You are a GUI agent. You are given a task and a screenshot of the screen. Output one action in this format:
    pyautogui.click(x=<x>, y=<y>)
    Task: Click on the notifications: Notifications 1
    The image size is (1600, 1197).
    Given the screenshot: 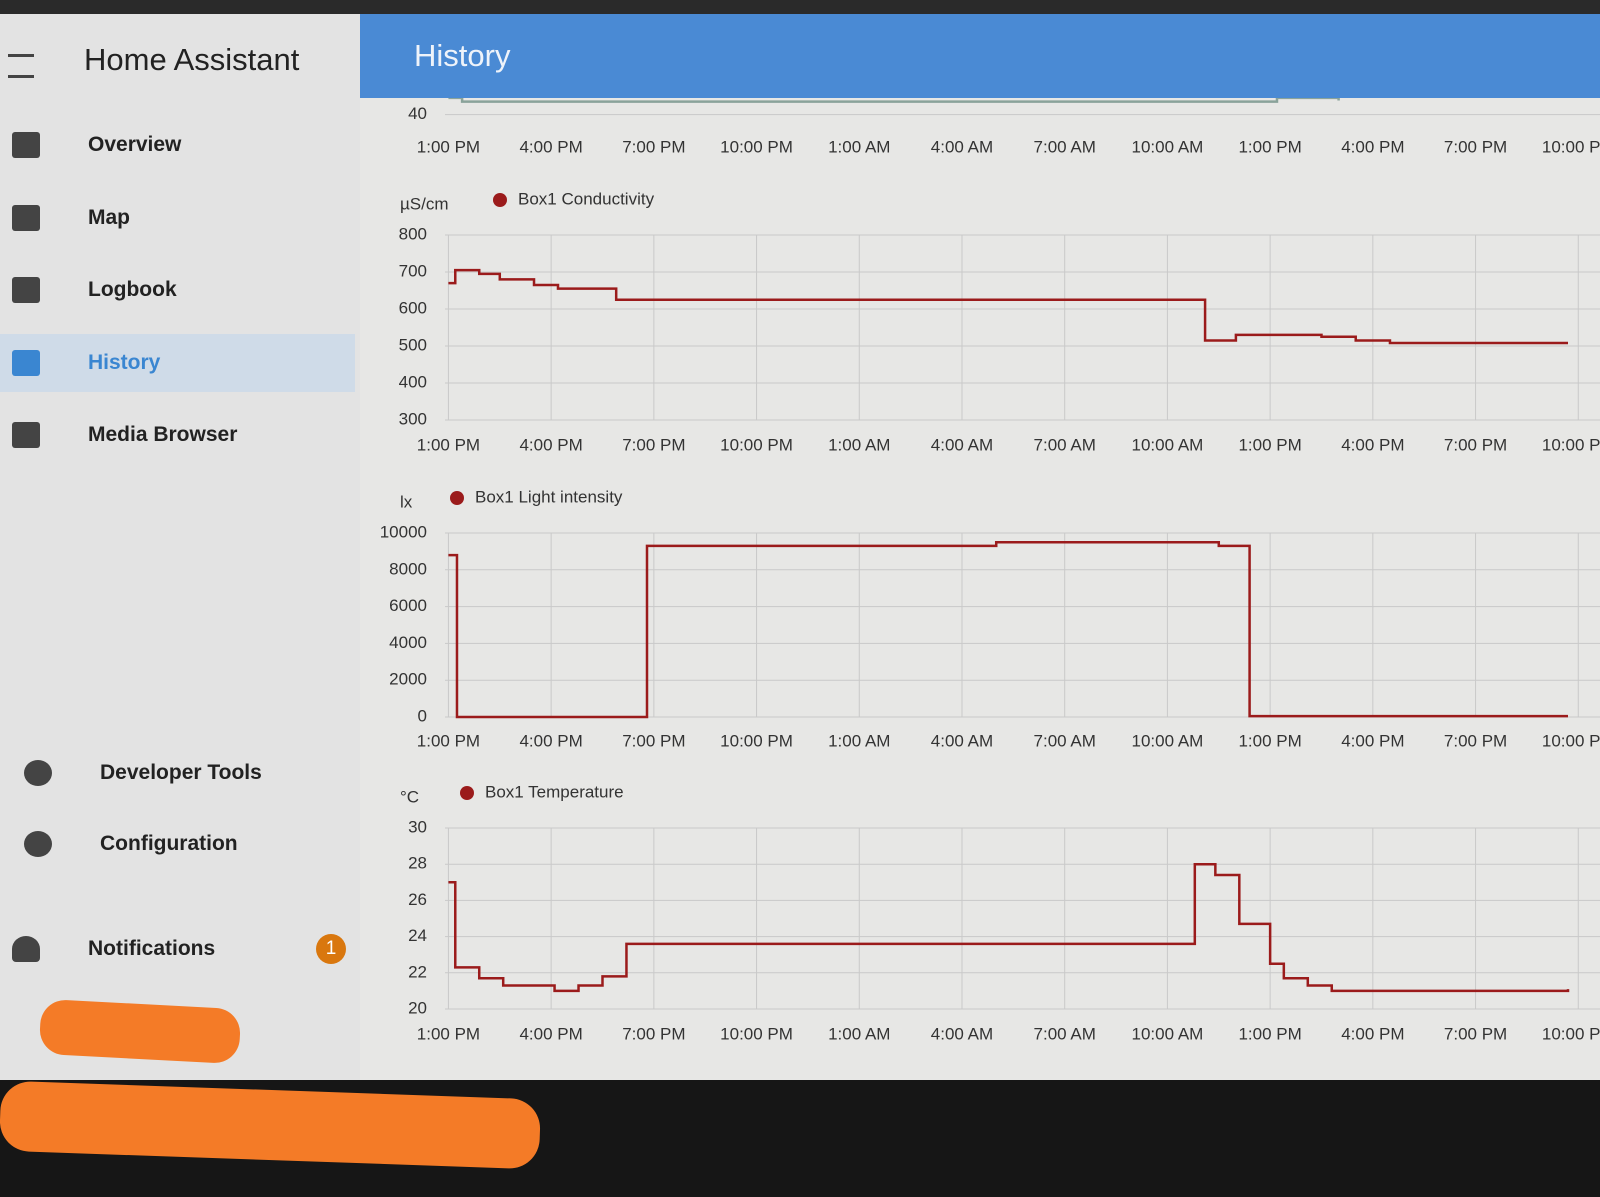 What is the action you would take?
    pyautogui.click(x=177, y=949)
    